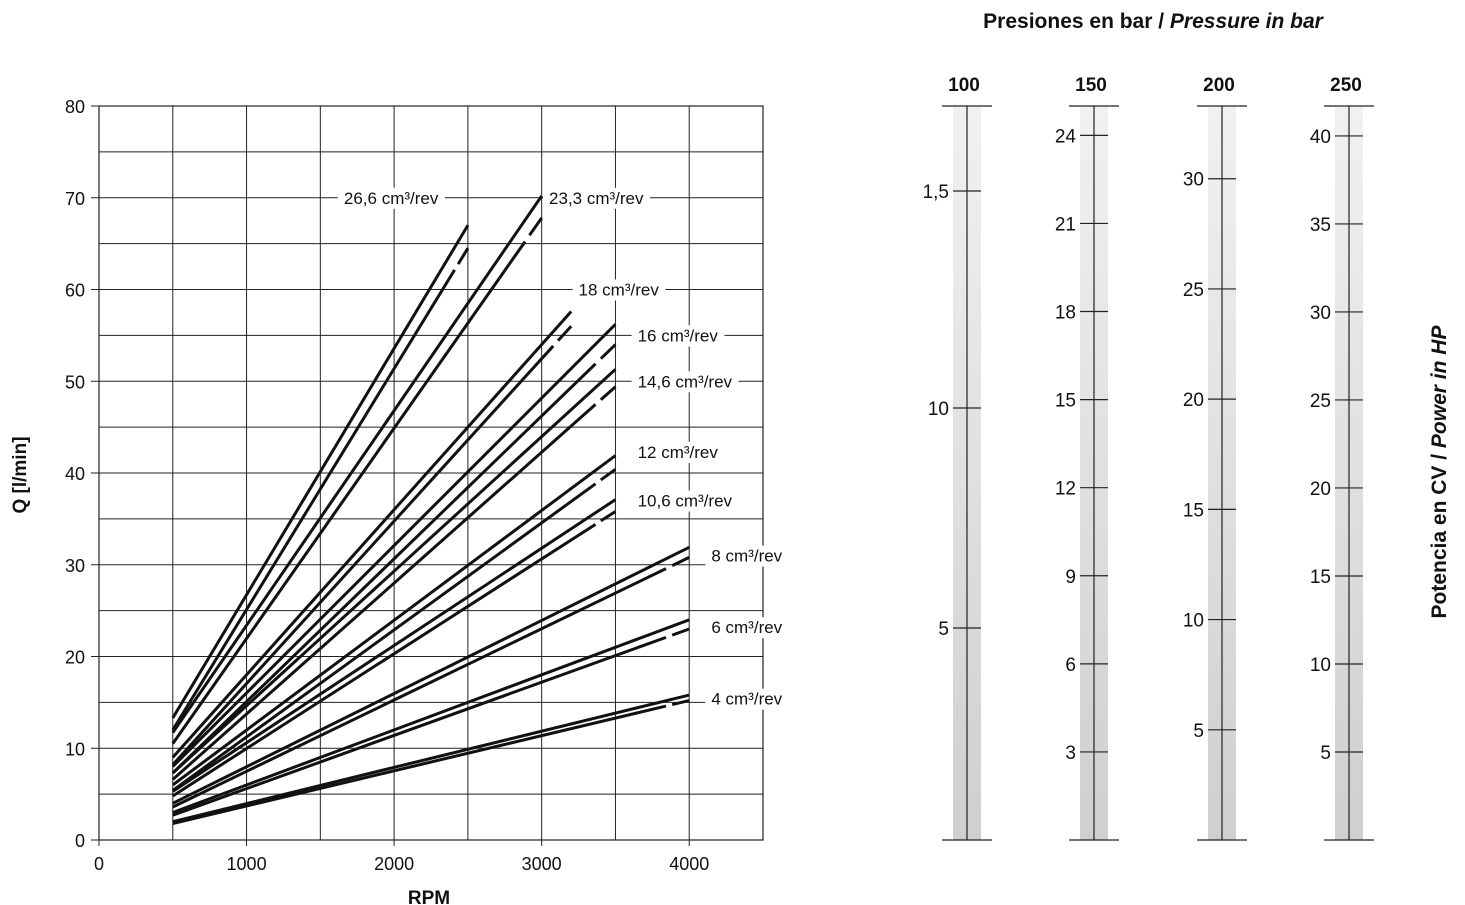 Image resolution: width=1465 pixels, height=905 pixels. I want to click on x-tick-label: 2000, so click(394, 864).